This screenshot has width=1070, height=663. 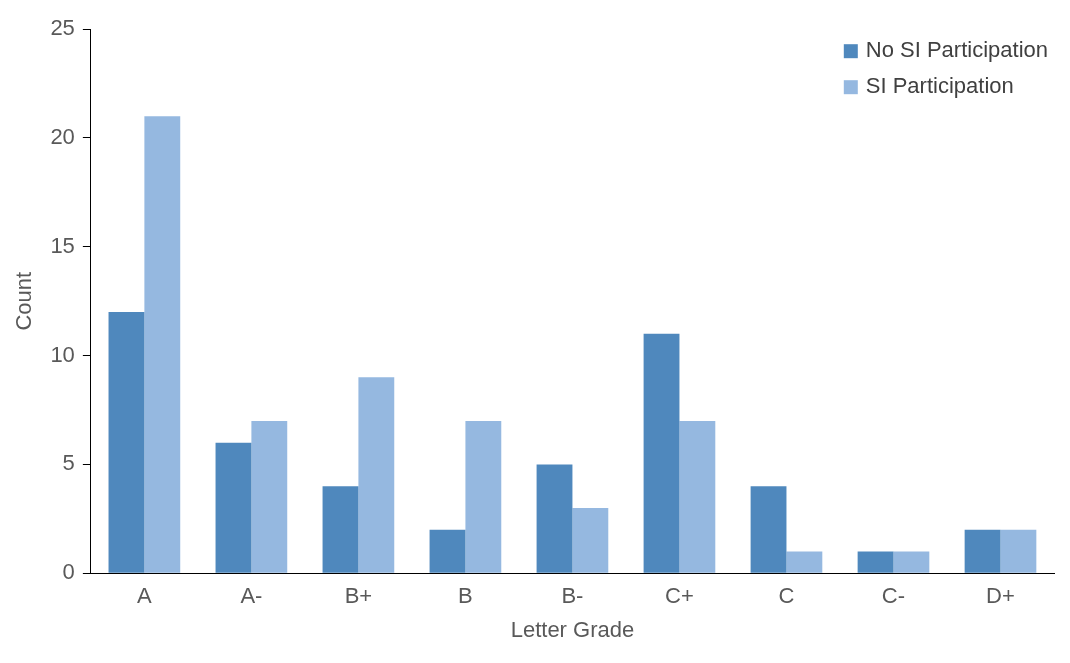 What do you see at coordinates (145, 596) in the screenshot?
I see `x-tick-label: A` at bounding box center [145, 596].